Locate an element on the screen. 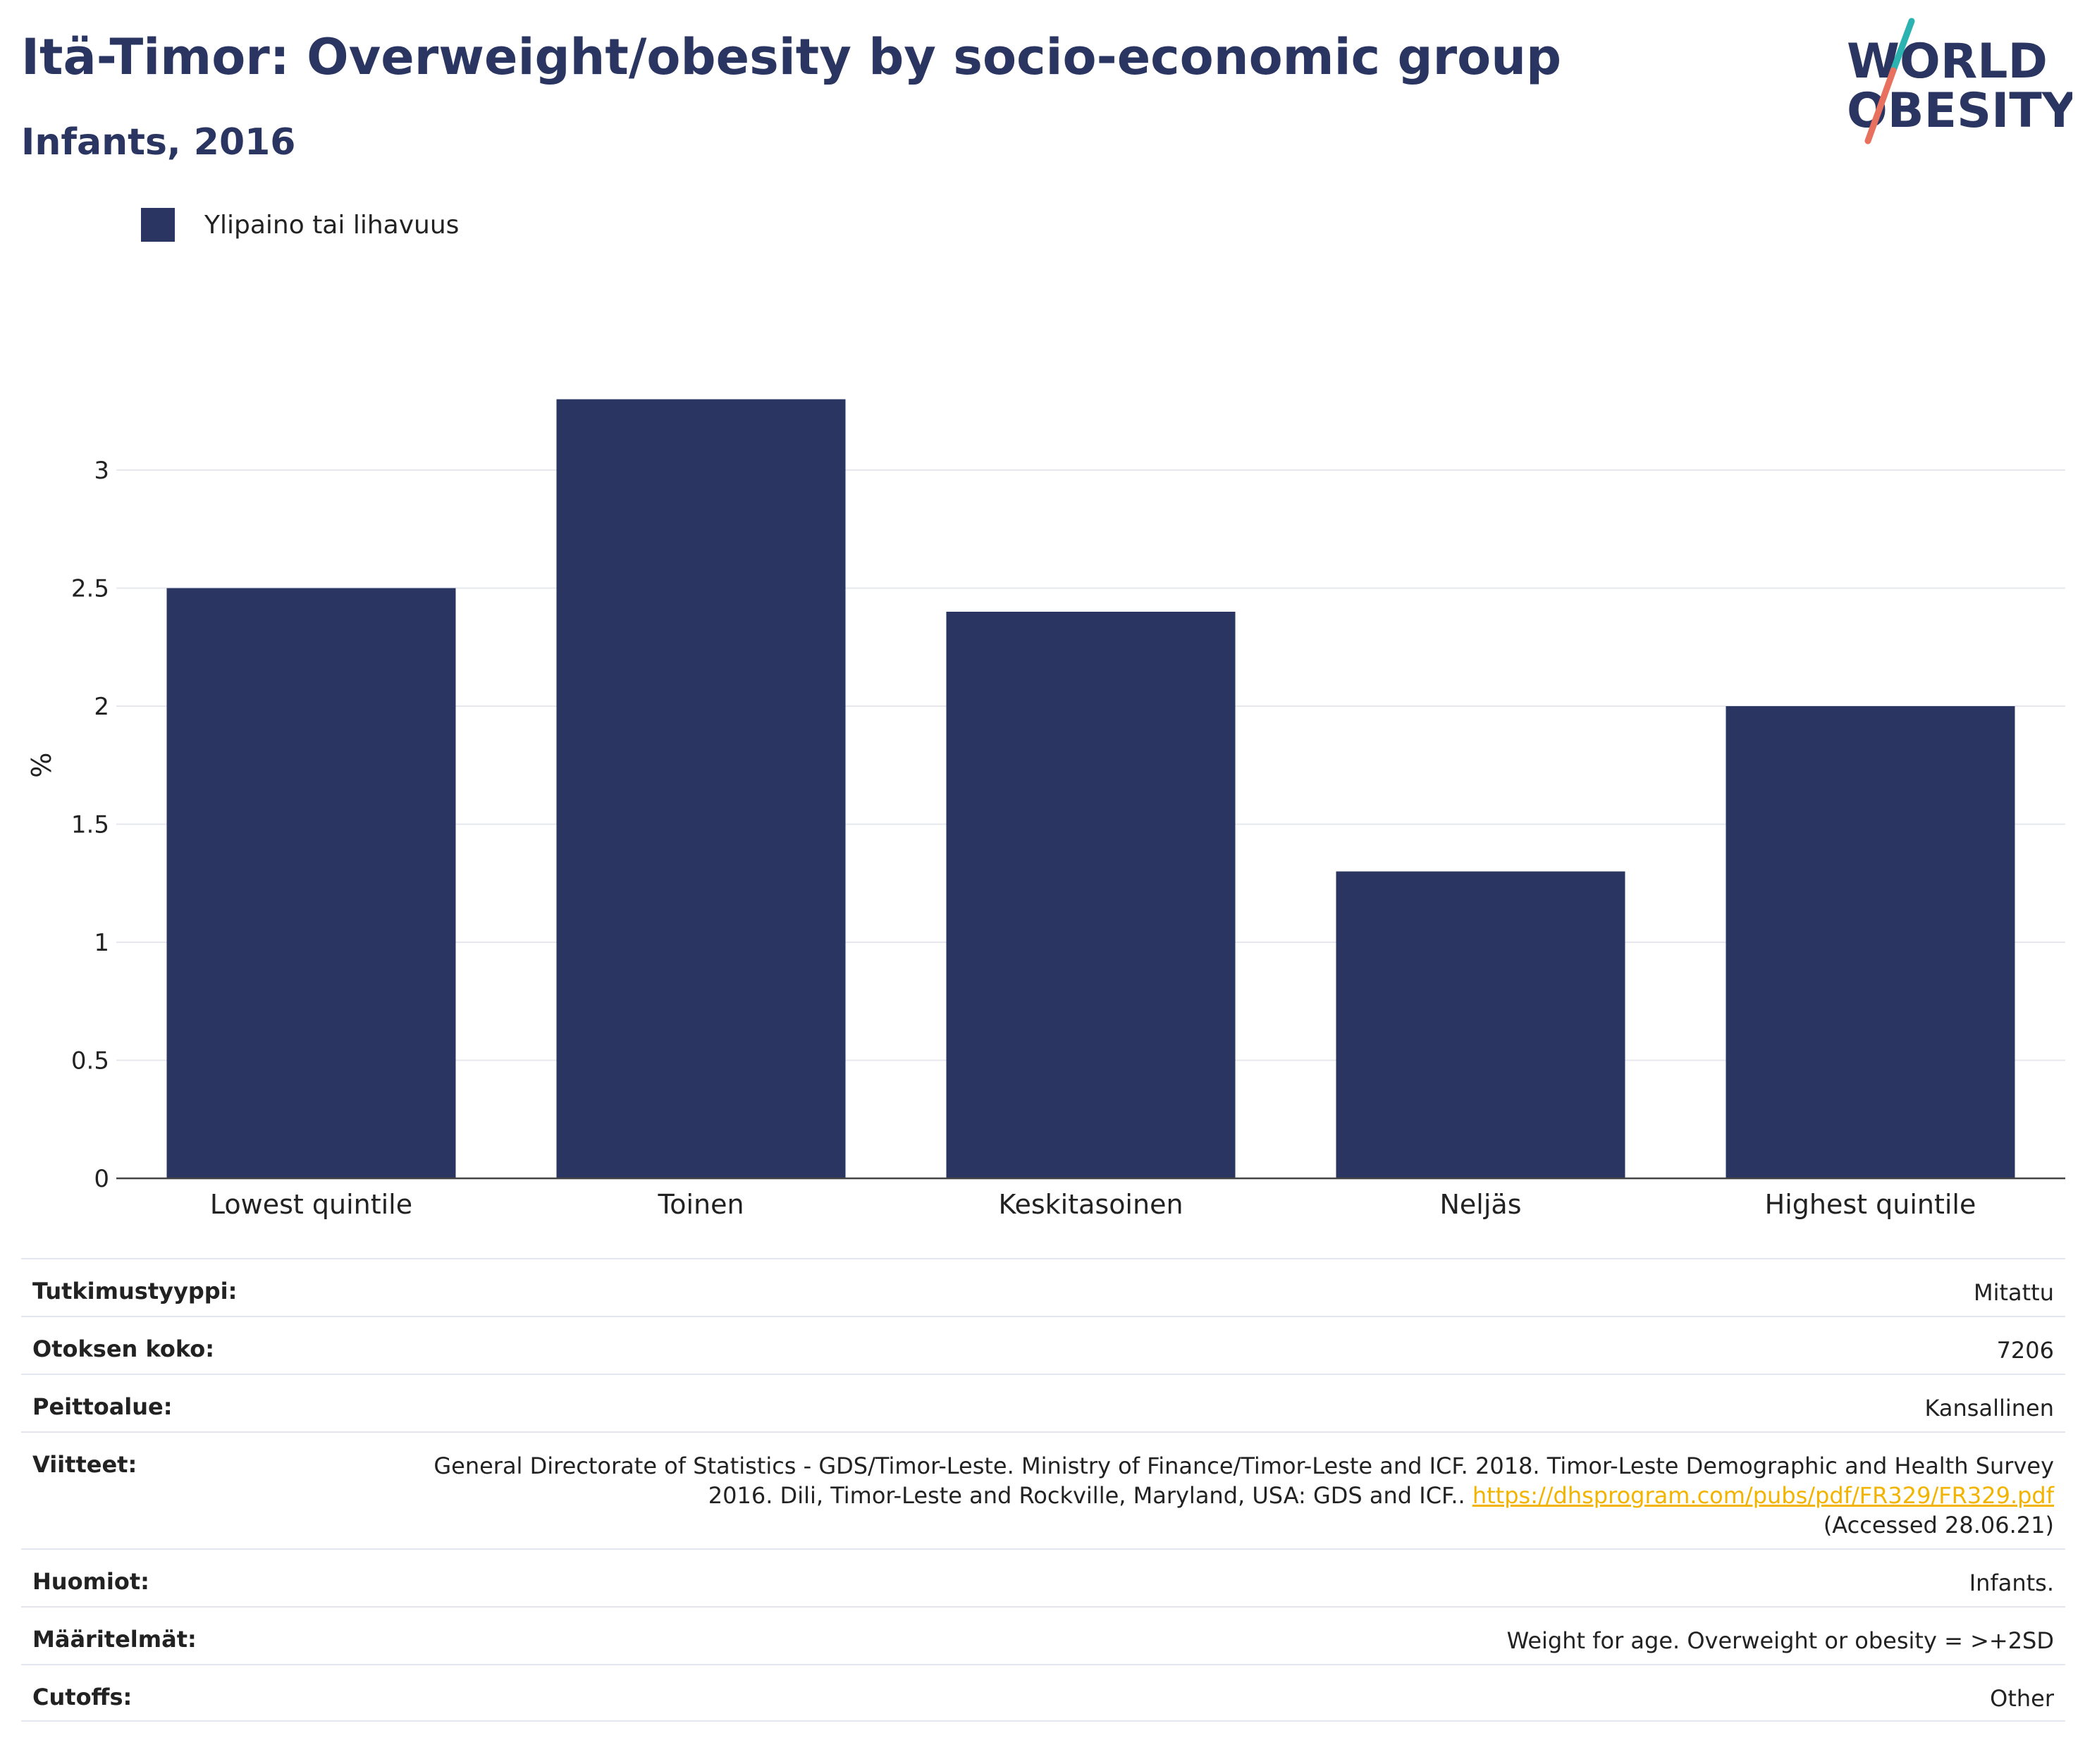 The width and height of the screenshot is (2085, 1764). metadata-value: Mitattu is located at coordinates (2014, 1292).